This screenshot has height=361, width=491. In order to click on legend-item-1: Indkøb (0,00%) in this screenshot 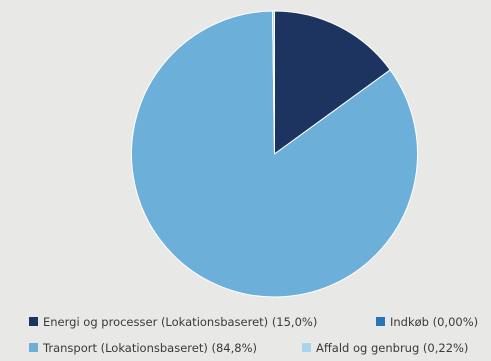, I will do `click(427, 322)`.